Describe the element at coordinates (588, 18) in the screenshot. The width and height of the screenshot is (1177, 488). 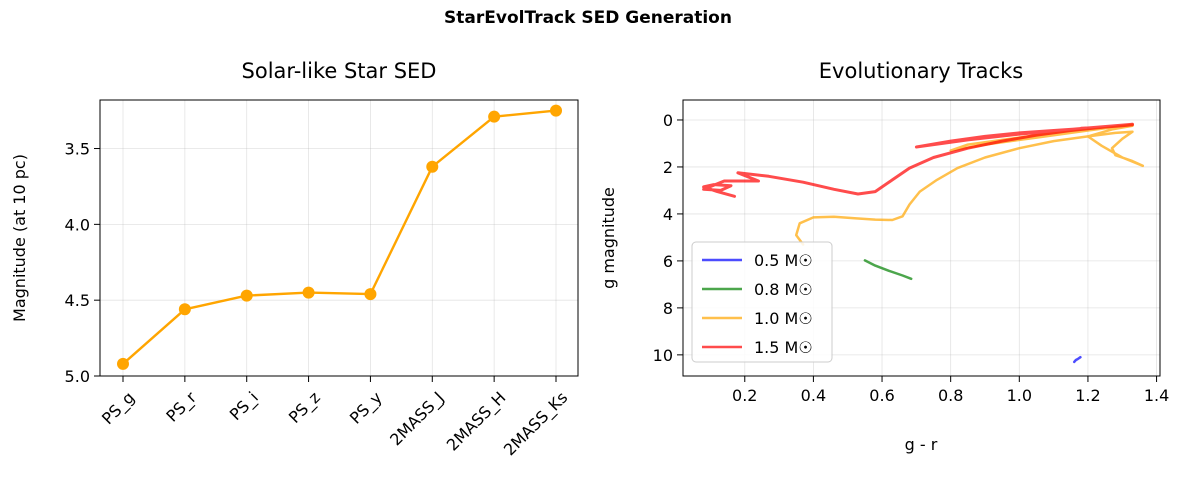
I see `figure-suptitle: StarEvolTrack SED Generation` at that location.